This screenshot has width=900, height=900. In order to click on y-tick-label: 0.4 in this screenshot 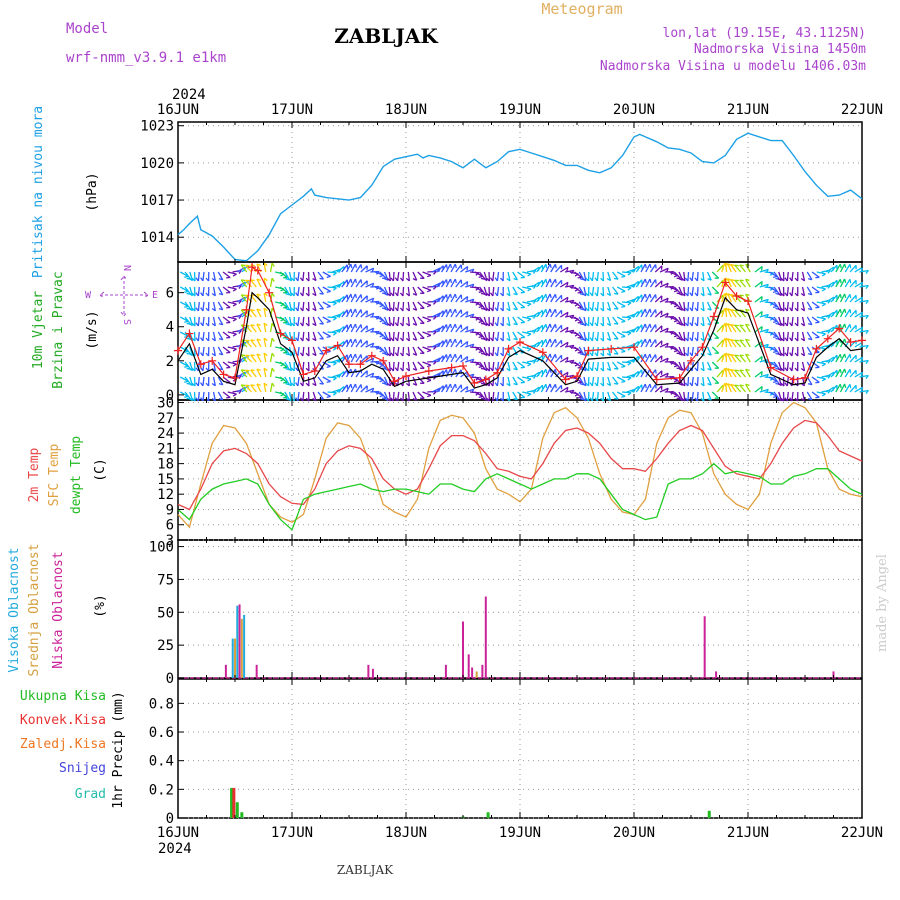, I will do `click(161, 762)`.